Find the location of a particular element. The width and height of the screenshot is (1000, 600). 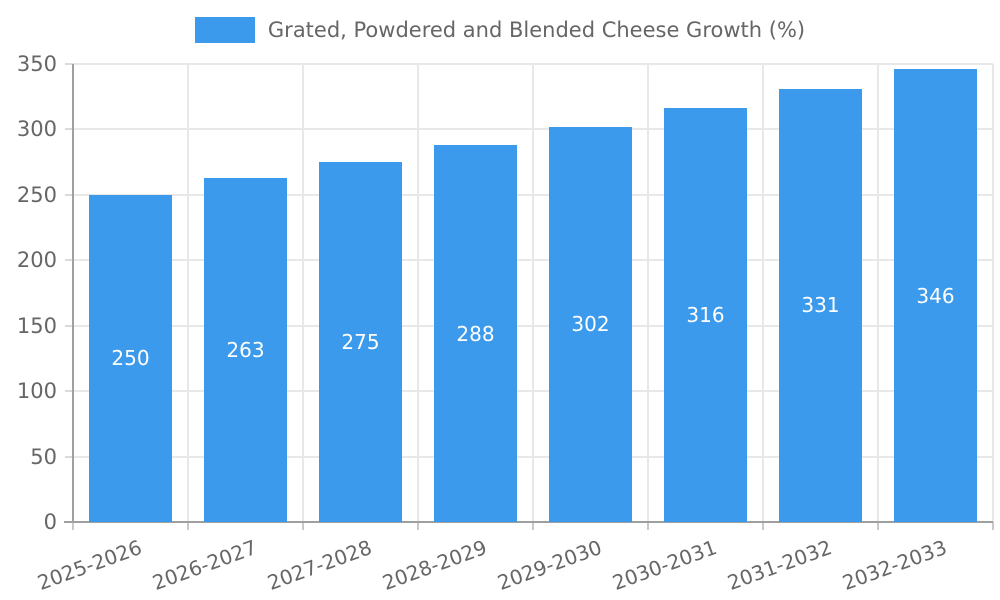

x-axis-label: 2029-2030 is located at coordinates (550, 565).